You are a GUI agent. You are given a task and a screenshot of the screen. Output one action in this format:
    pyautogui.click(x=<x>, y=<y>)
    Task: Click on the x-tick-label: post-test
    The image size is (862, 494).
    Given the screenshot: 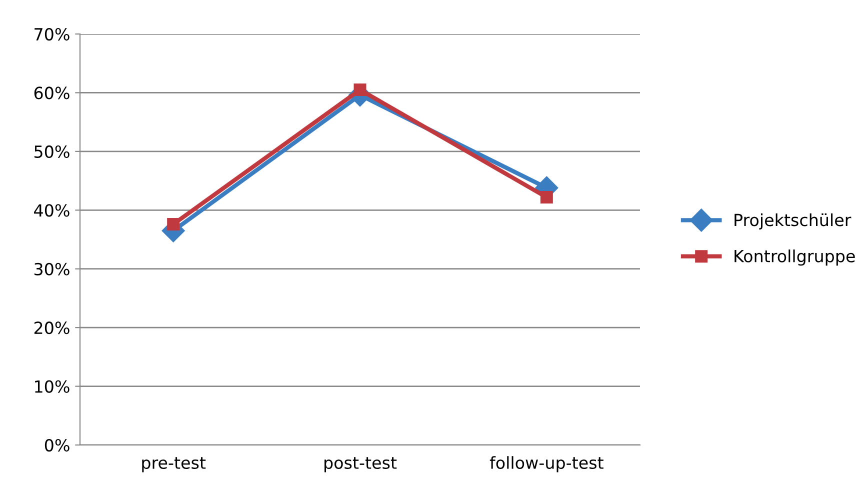 What is the action you would take?
    pyautogui.click(x=360, y=464)
    